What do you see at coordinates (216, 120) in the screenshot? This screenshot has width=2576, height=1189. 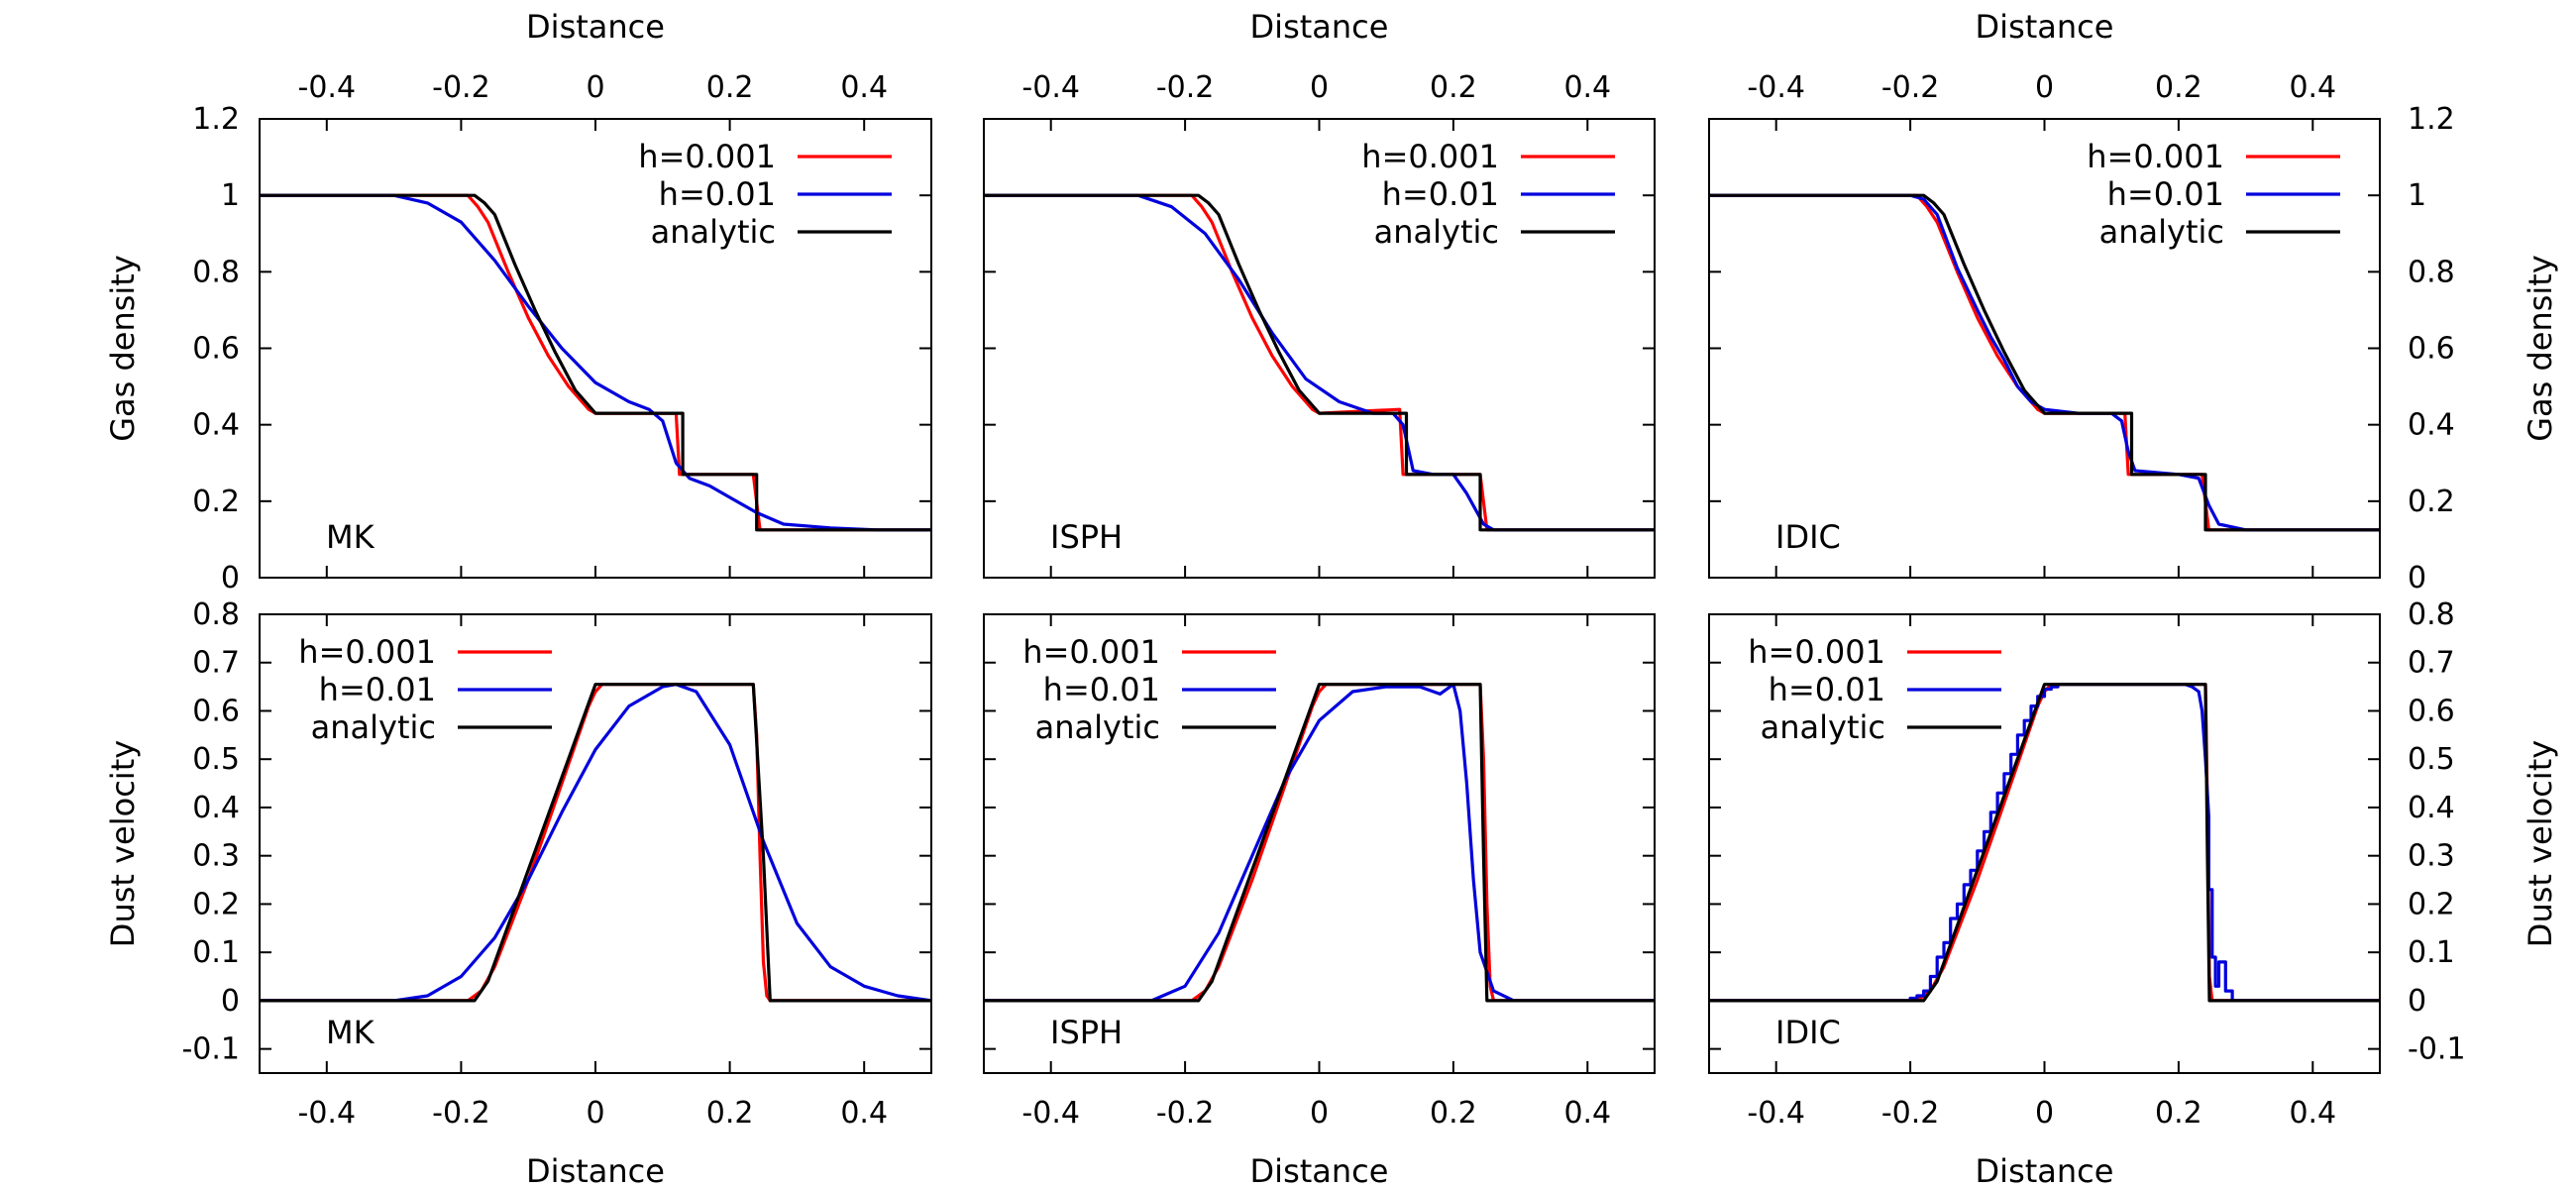 I see `y-tick-label: 1.2` at bounding box center [216, 120].